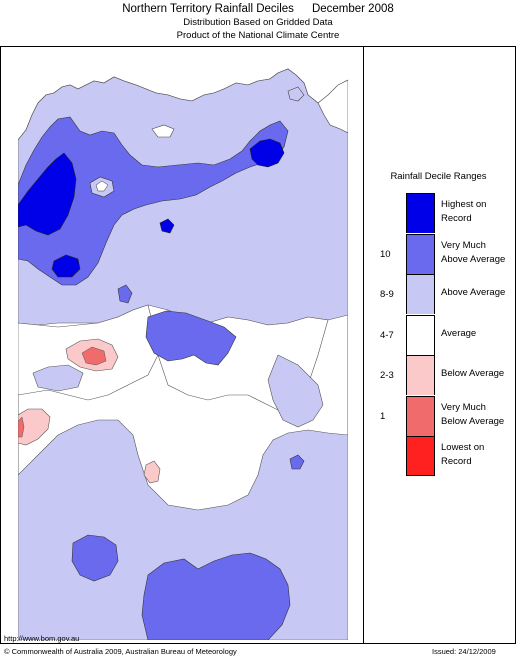  I want to click on very-much-above-average-central, so click(191, 338).